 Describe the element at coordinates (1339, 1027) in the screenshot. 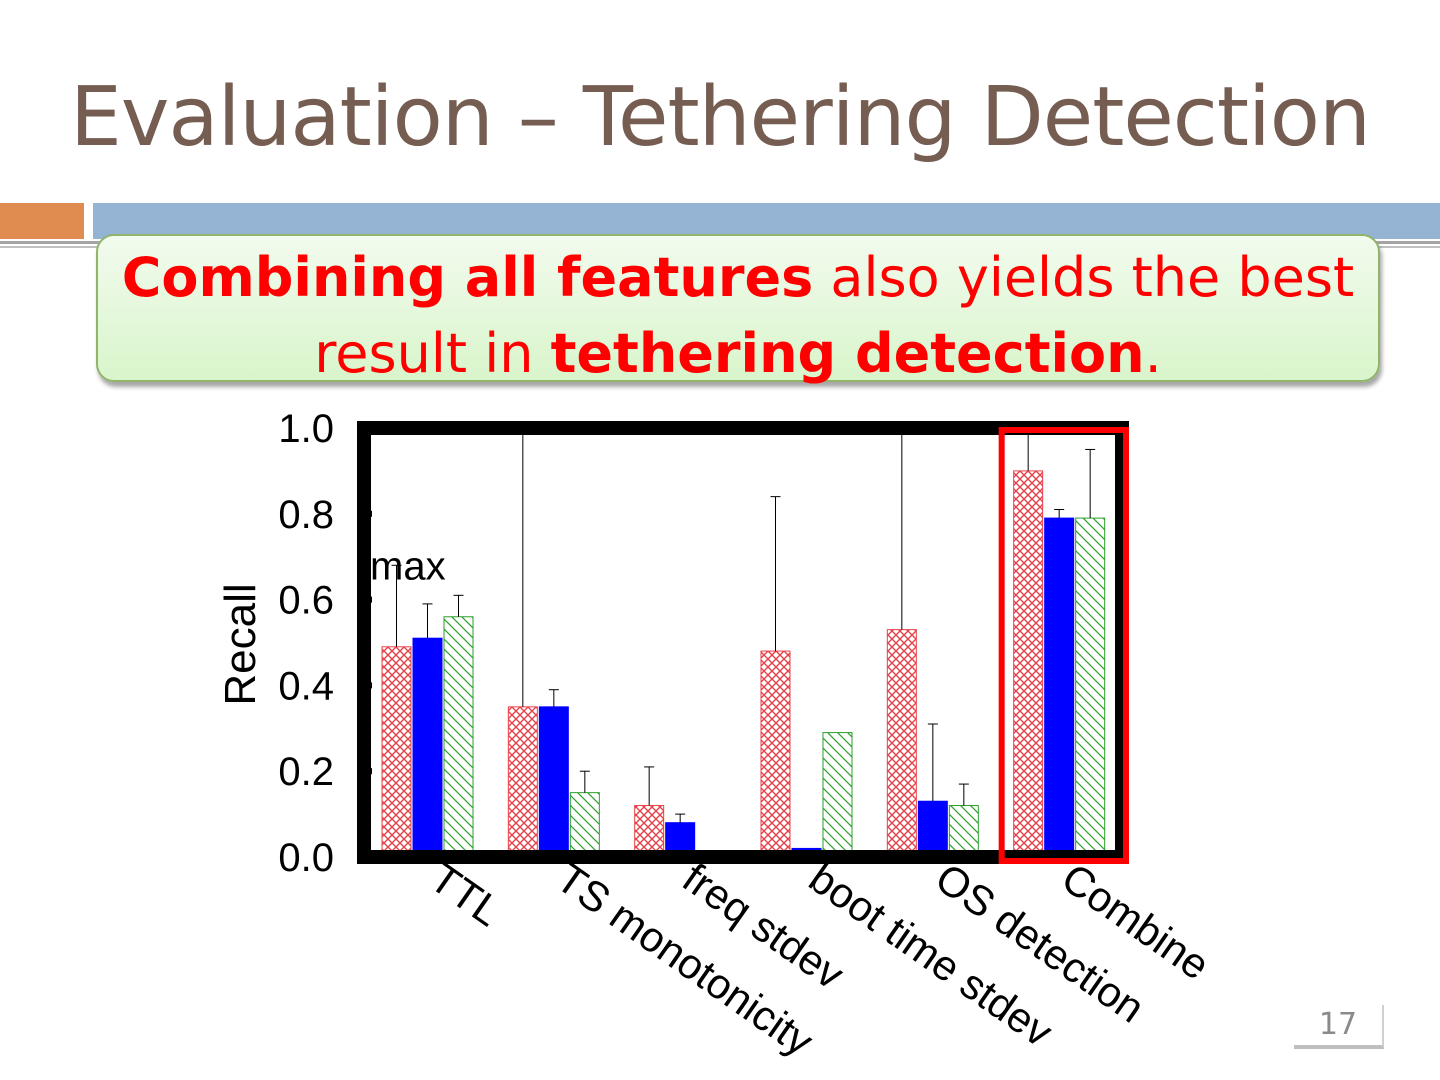

I see `slide-number: 17` at that location.